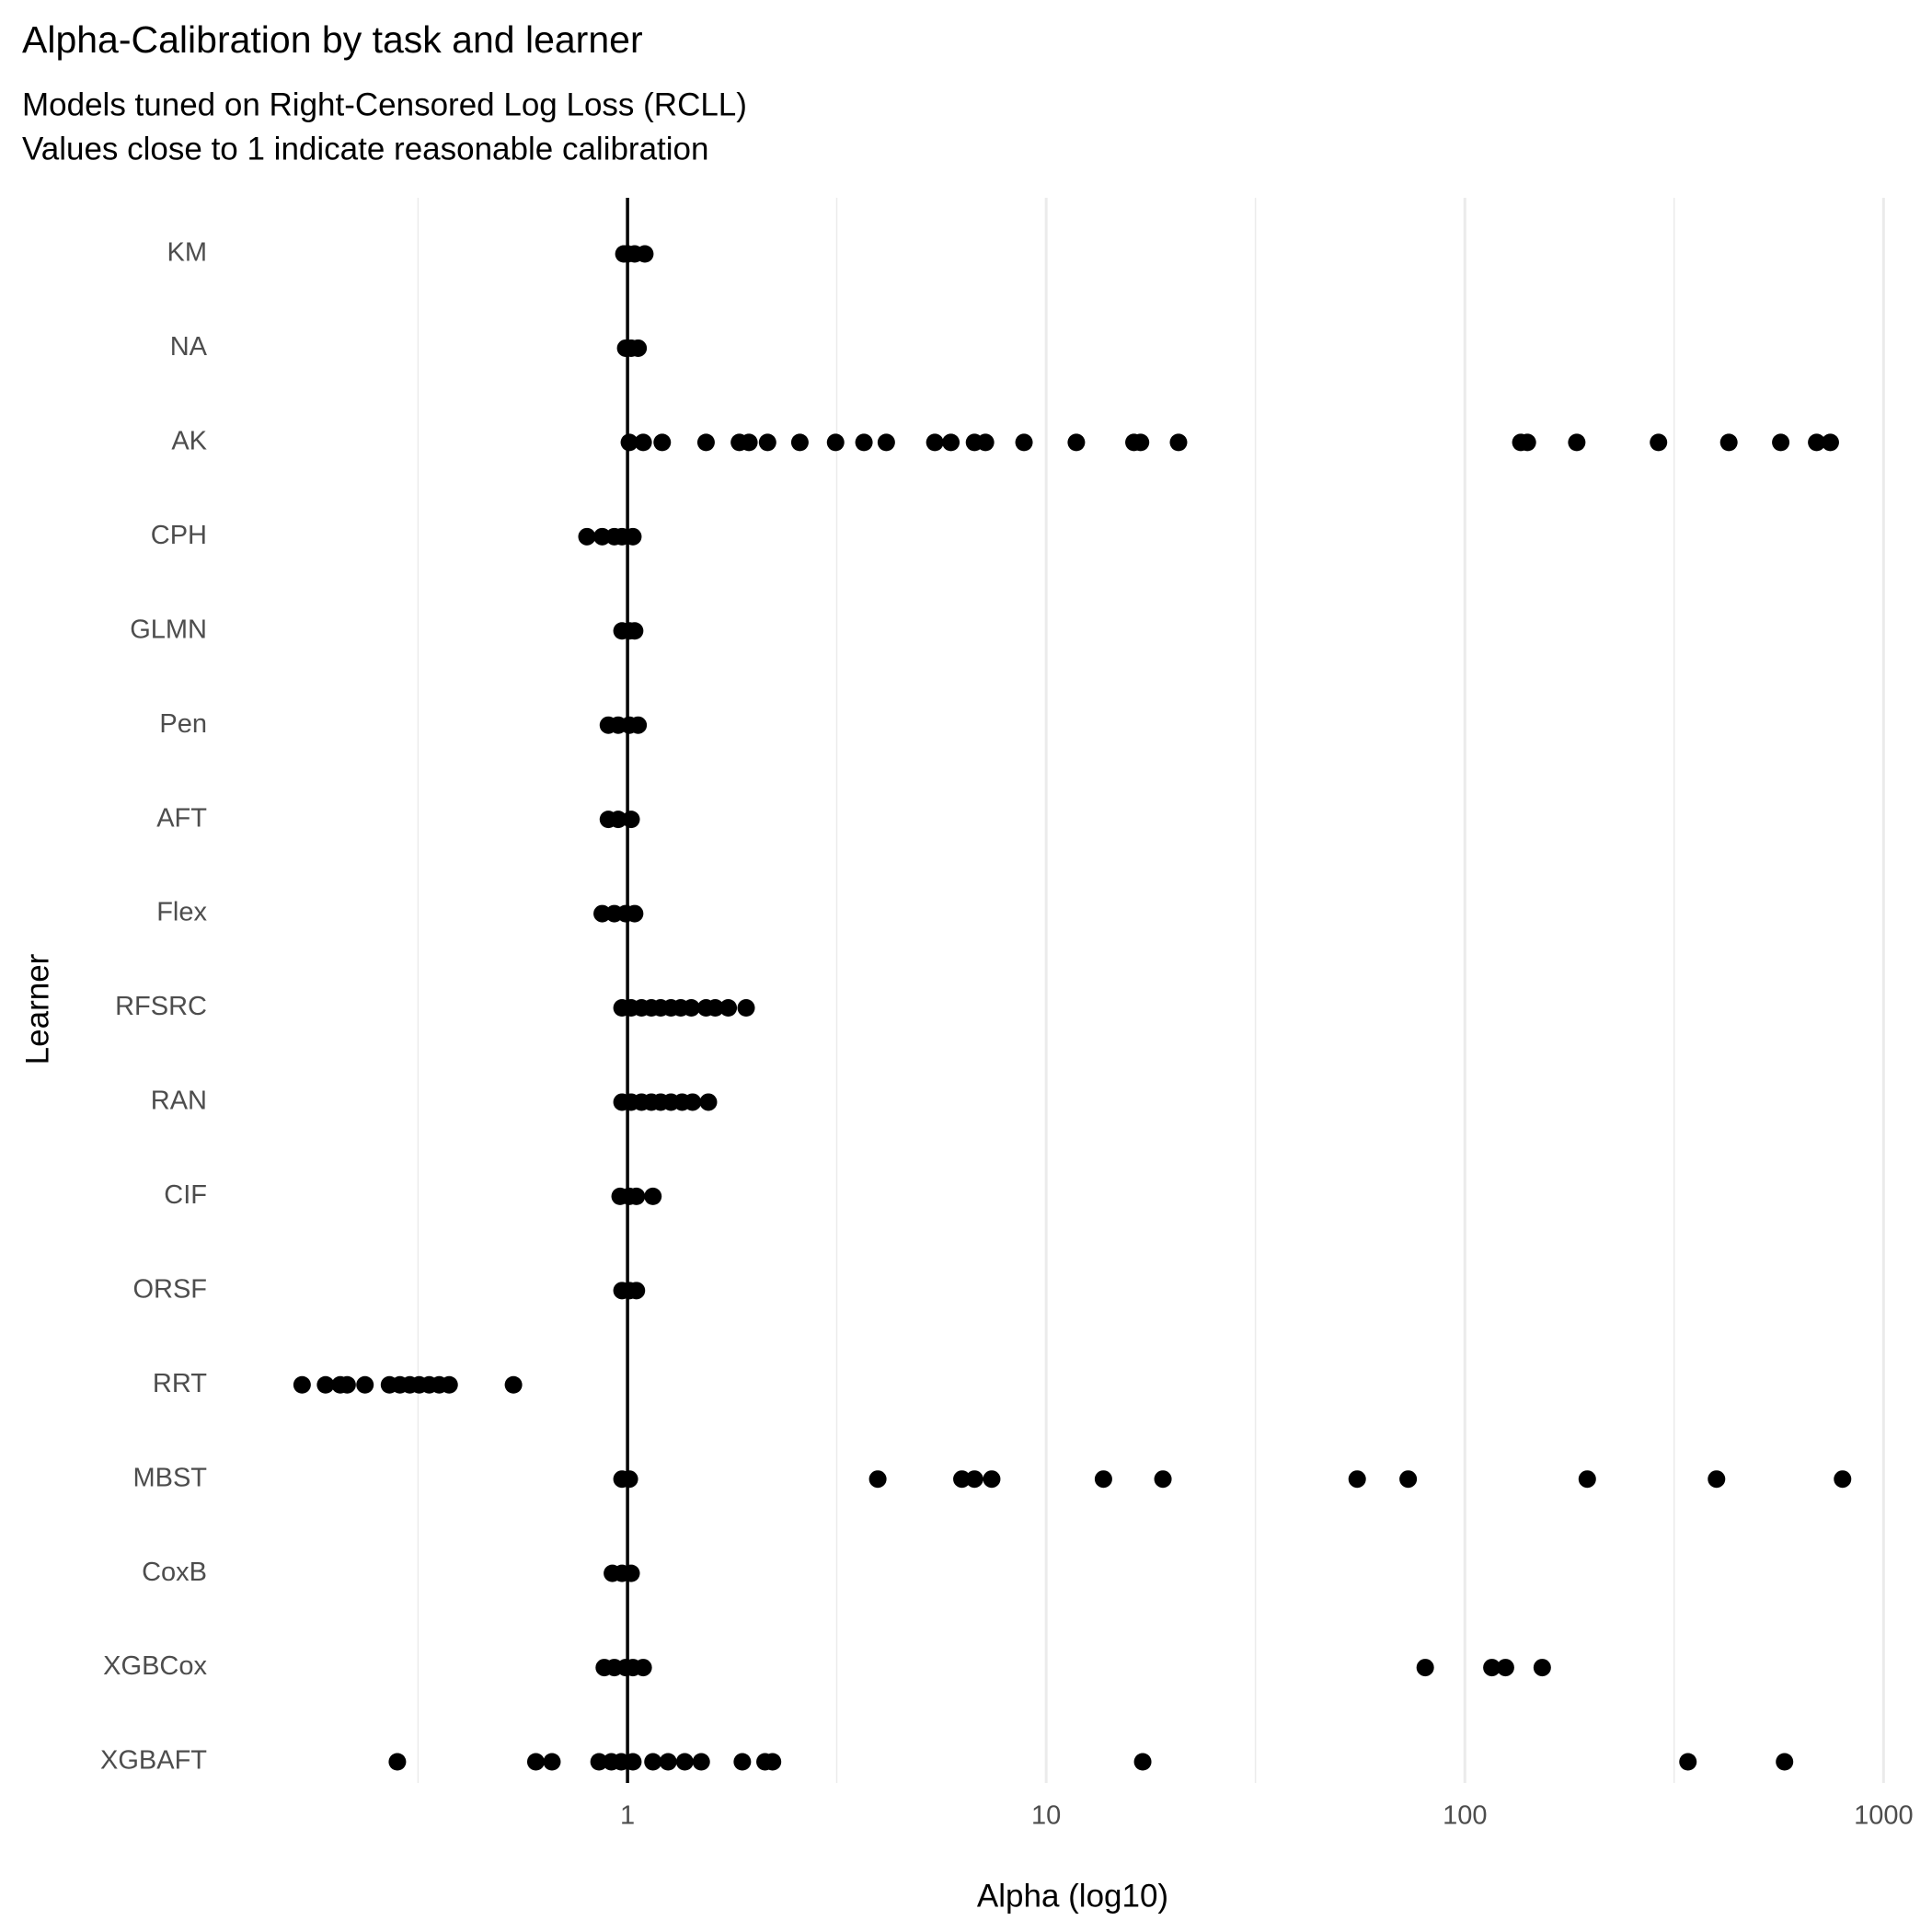 The height and width of the screenshot is (1932, 1932). Describe the element at coordinates (169, 1477) in the screenshot. I see `y-tick-label: MBST` at that location.